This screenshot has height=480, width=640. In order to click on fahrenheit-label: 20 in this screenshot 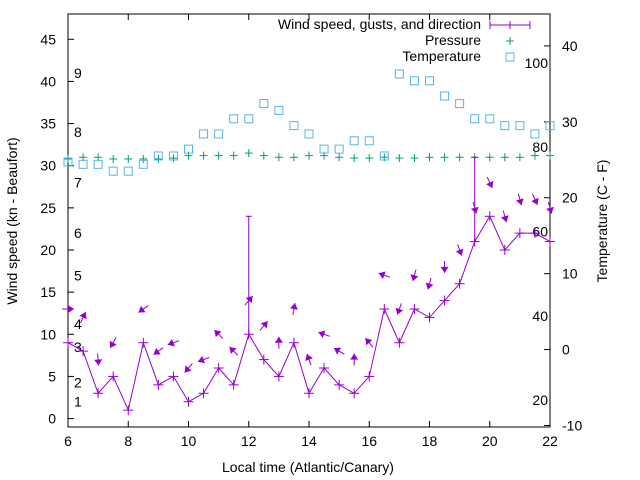, I will do `click(540, 400)`.